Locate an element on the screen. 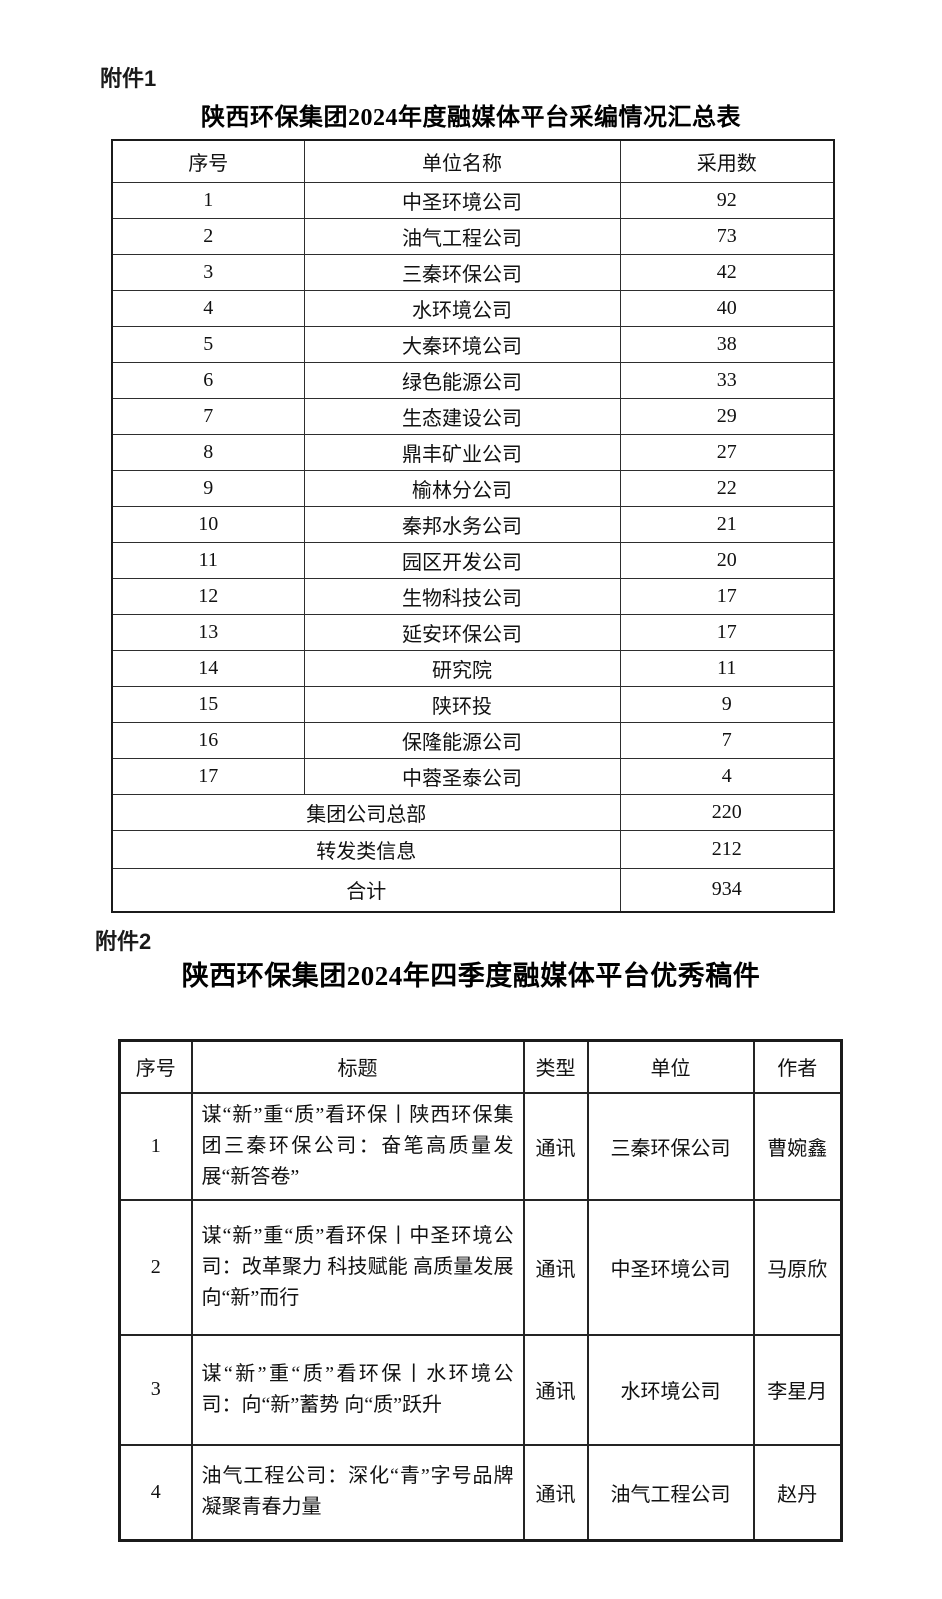 Image resolution: width=942 pixels, height=1599 pixels. table-row: 7 生态建设公司 29 is located at coordinates (473, 416).